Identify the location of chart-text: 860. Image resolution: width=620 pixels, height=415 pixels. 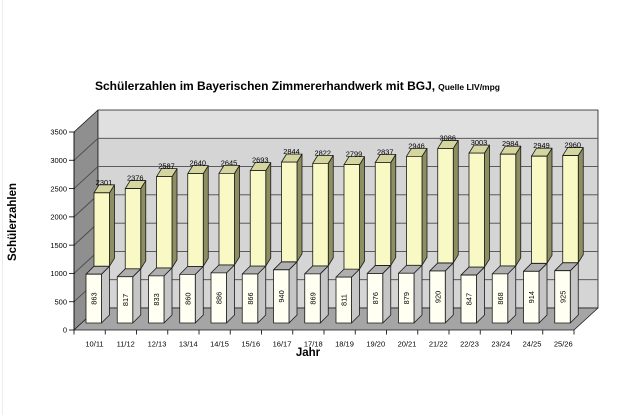
(187, 299).